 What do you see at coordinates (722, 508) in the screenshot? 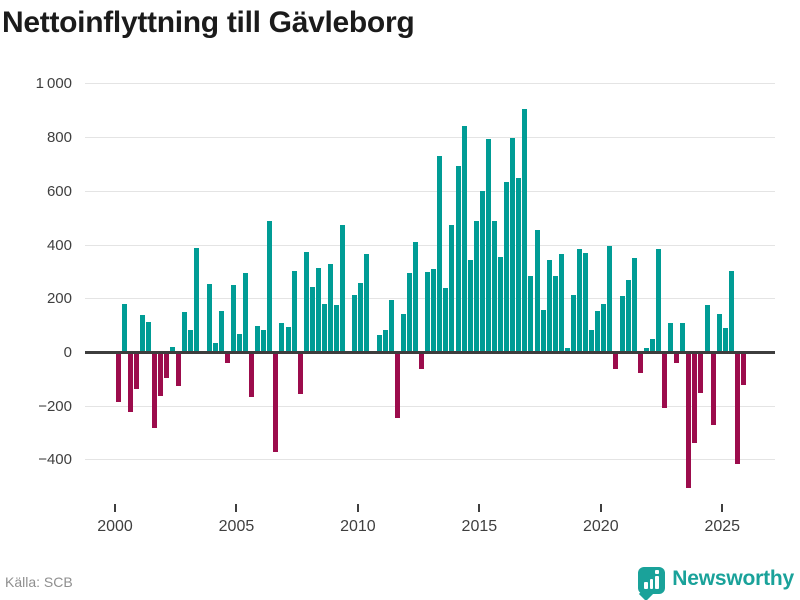
I see `x-axis-tick-2025` at bounding box center [722, 508].